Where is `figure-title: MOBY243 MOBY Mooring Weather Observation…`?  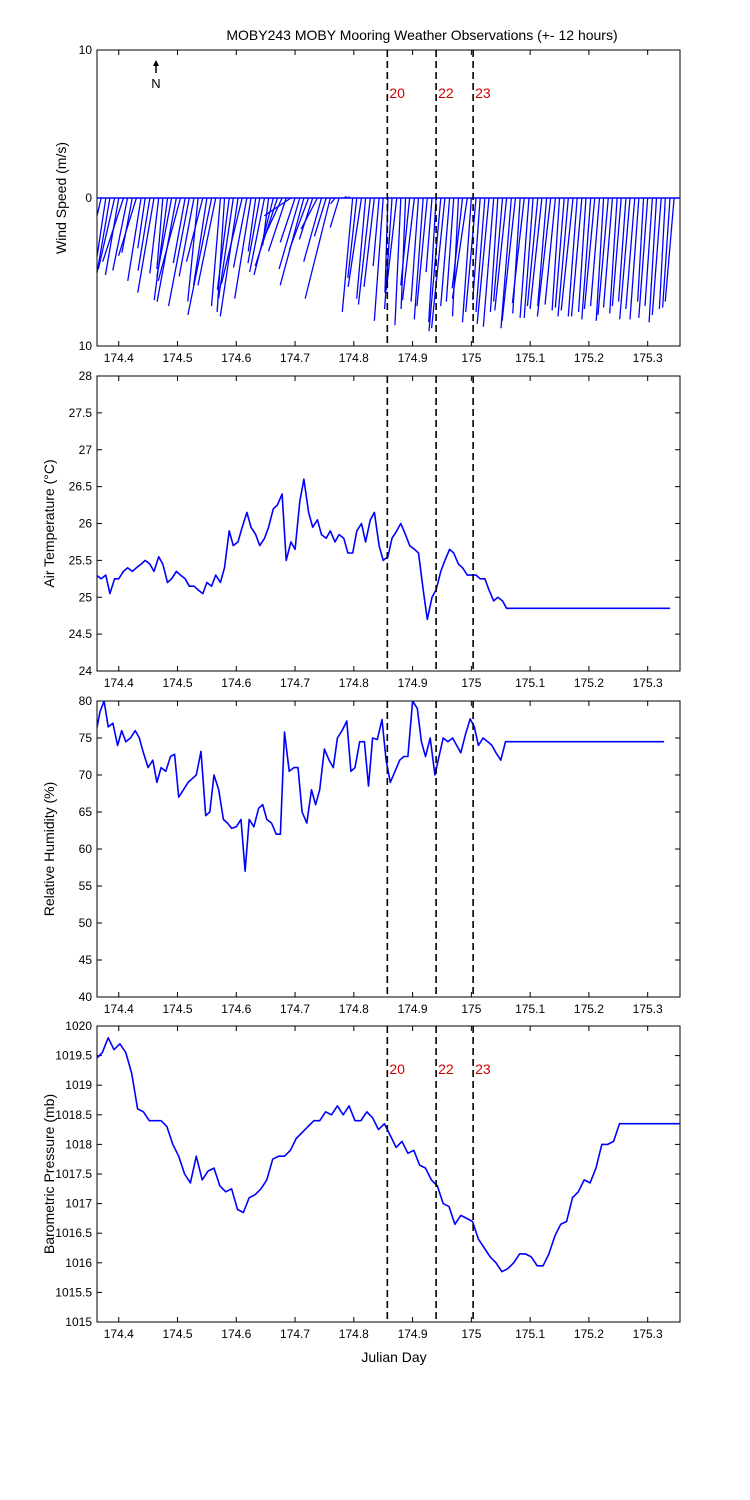
figure-title: MOBY243 MOBY Mooring Weather Observation… is located at coordinates (421, 35).